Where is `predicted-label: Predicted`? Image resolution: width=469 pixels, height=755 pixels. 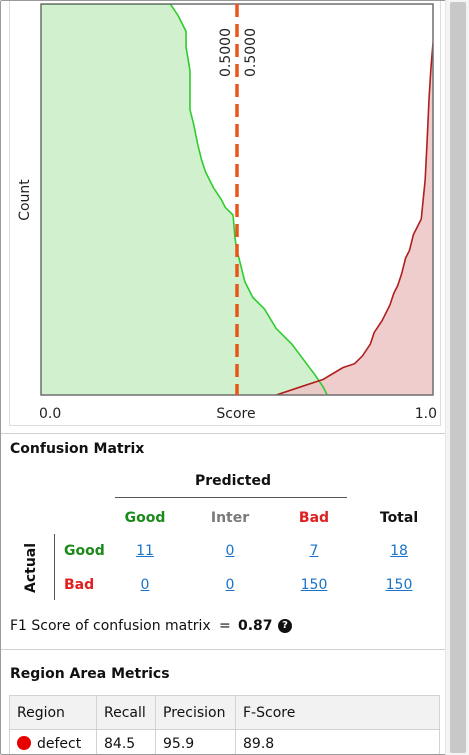 predicted-label: Predicted is located at coordinates (233, 481).